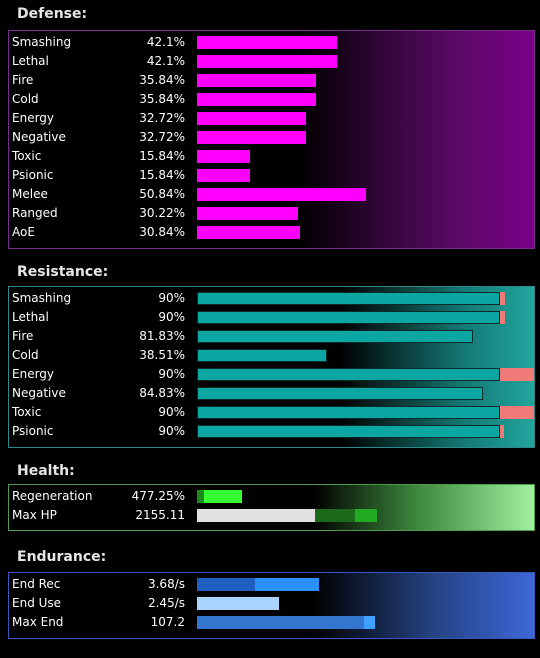 The width and height of the screenshot is (540, 658). Describe the element at coordinates (39, 137) in the screenshot. I see `defense-label: Negative` at that location.